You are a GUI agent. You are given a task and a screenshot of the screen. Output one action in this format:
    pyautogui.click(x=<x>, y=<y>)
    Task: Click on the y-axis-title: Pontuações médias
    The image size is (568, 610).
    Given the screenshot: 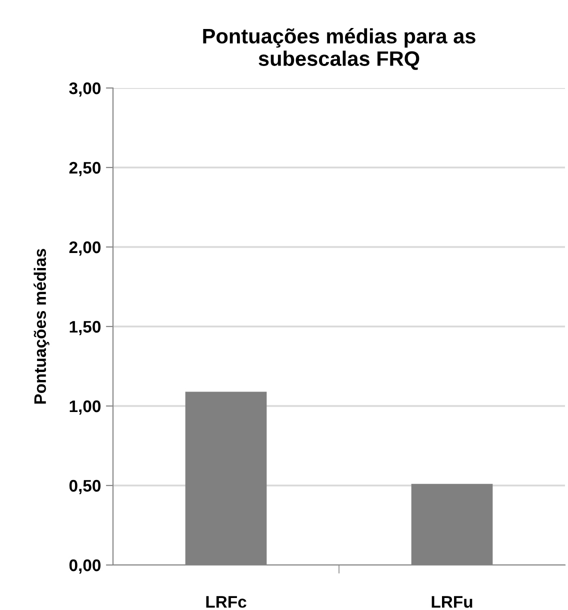 What is the action you would take?
    pyautogui.click(x=42, y=326)
    